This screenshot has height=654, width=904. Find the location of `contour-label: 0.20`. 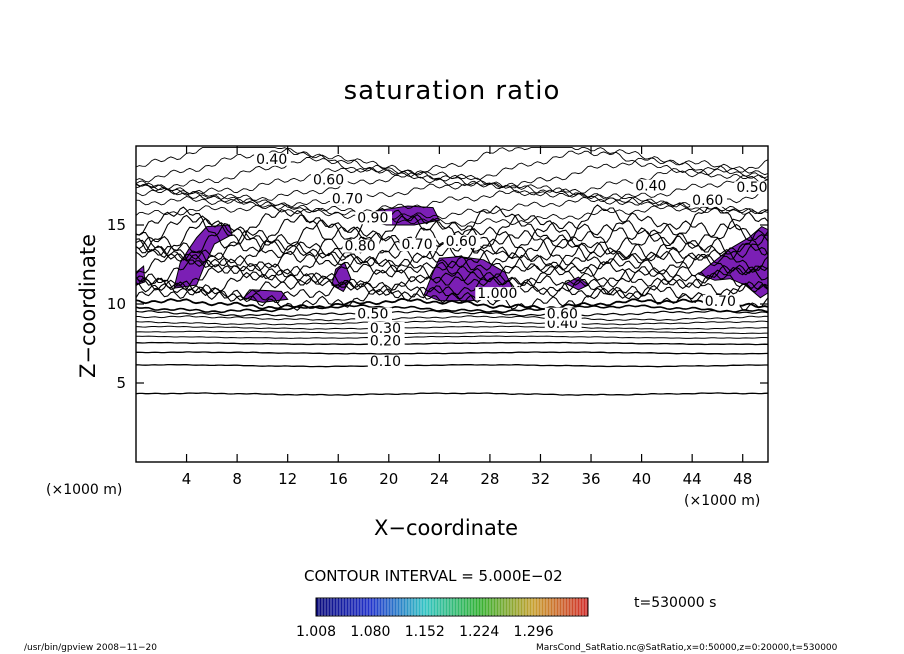

contour-label: 0.20 is located at coordinates (385, 342).